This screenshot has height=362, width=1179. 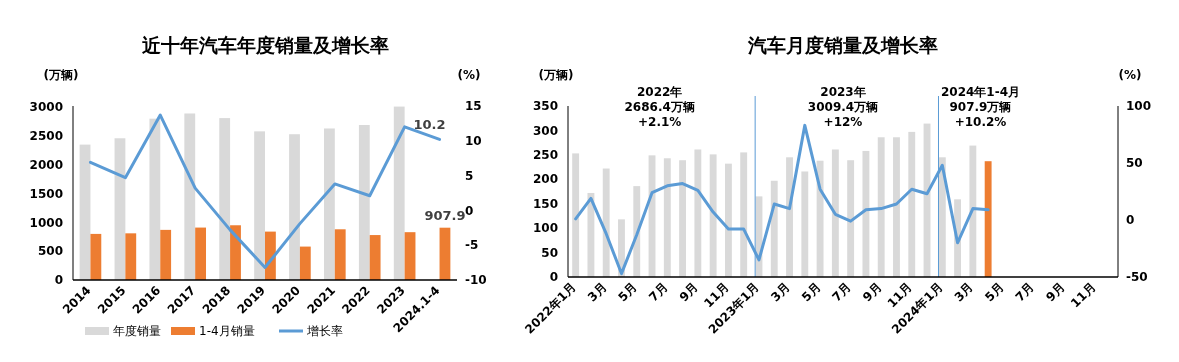 What do you see at coordinates (429, 125) in the screenshot?
I see `data-label: 10.2` at bounding box center [429, 125].